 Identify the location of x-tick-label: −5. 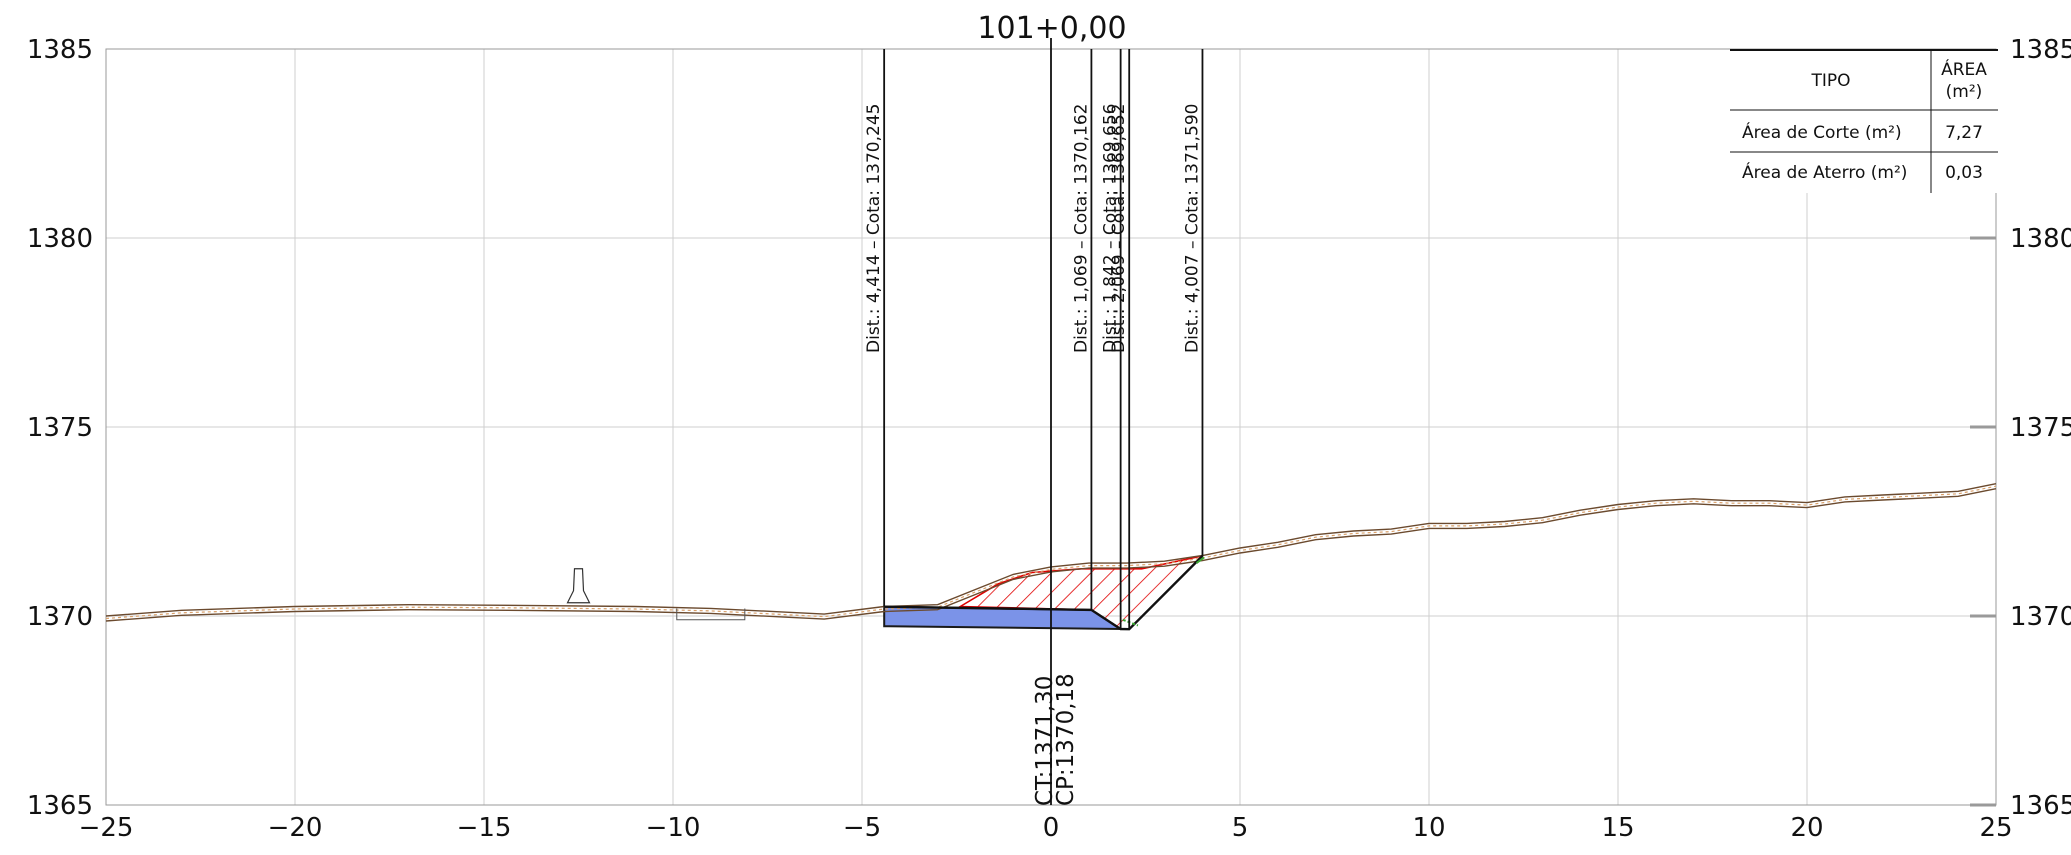
(862, 828).